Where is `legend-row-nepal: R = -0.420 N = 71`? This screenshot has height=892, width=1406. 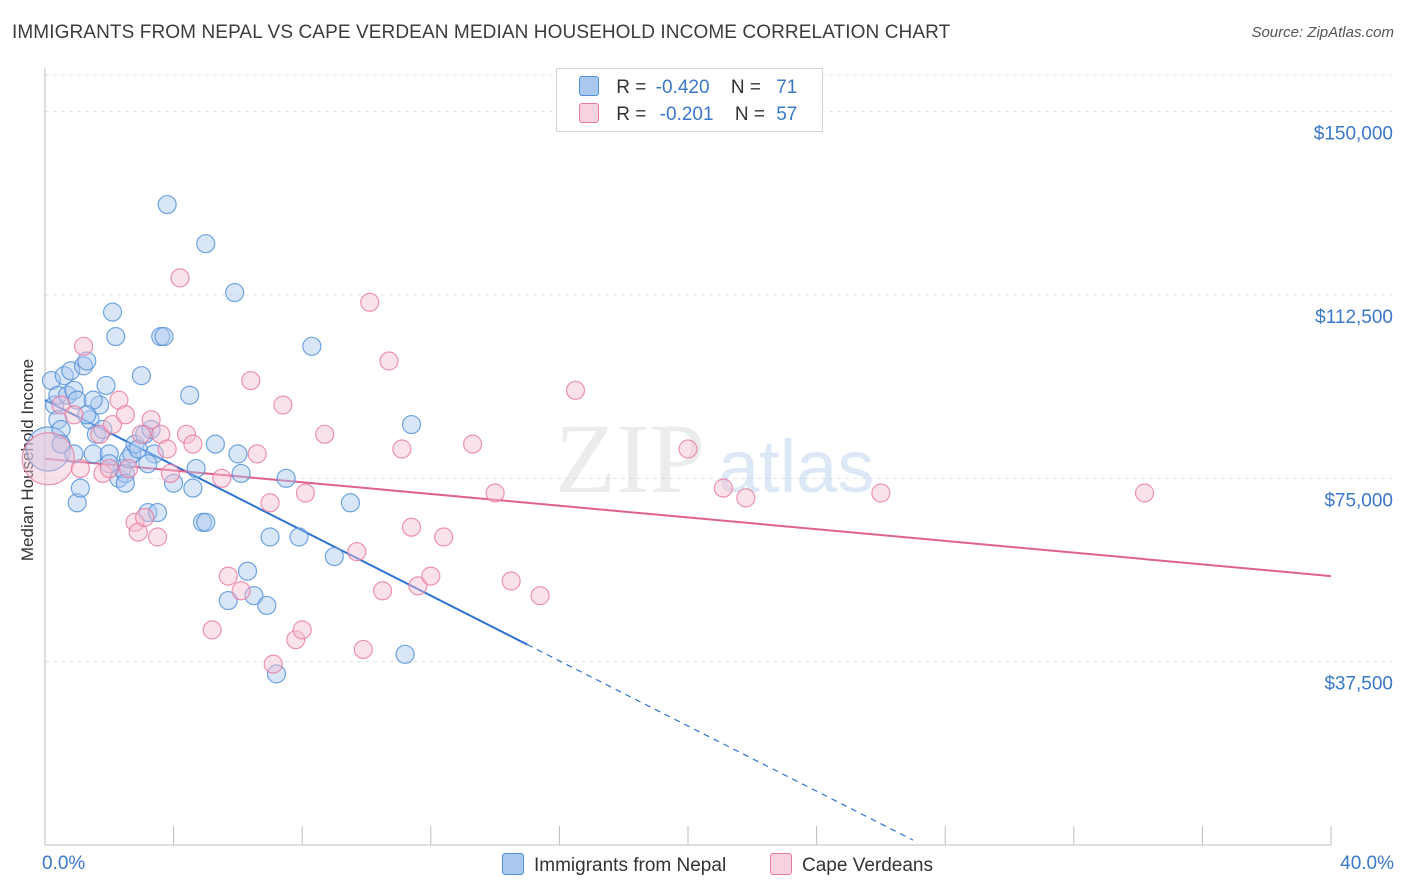 legend-row-nepal: R = -0.420 N = 71 is located at coordinates (688, 87).